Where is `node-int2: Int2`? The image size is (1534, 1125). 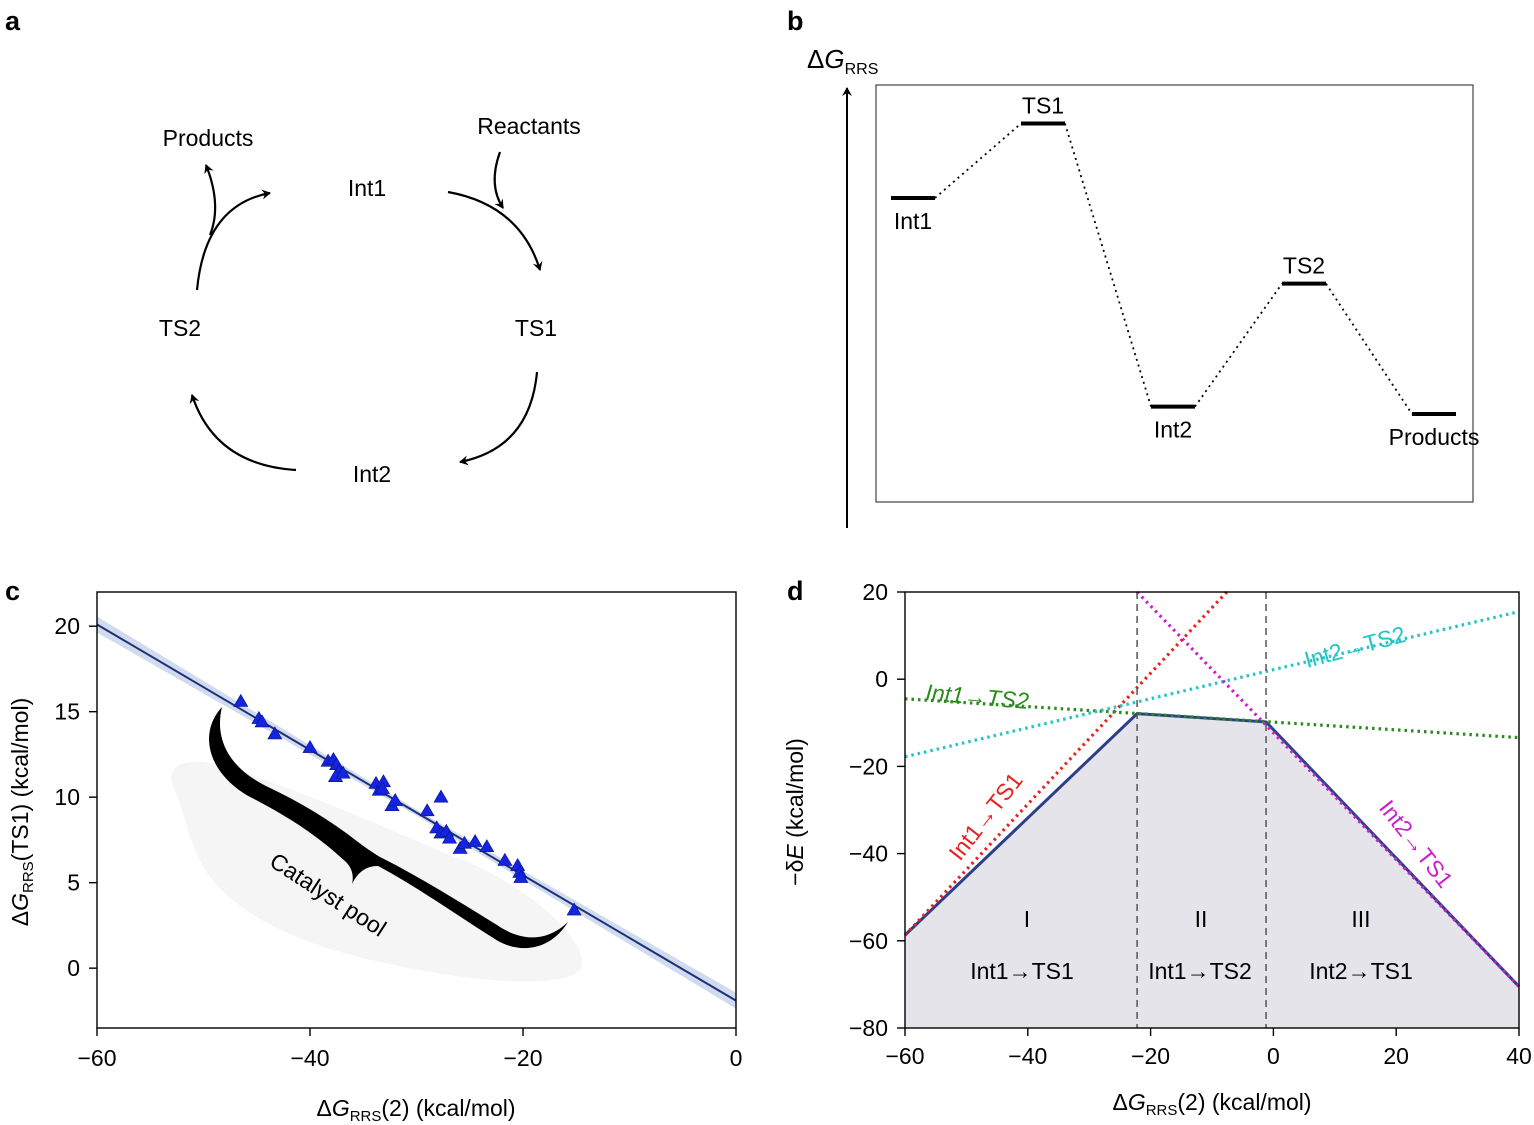 node-int2: Int2 is located at coordinates (372, 474).